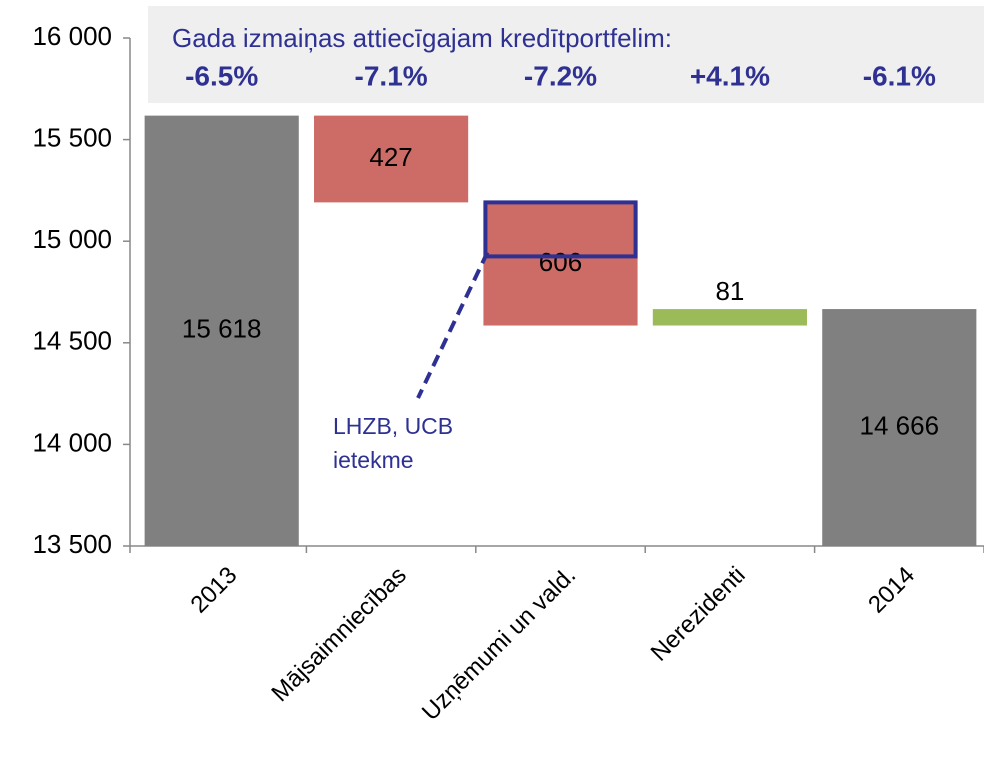 Image resolution: width=984 pixels, height=757 pixels. What do you see at coordinates (453, 325) in the screenshot?
I see `annotation-arrow` at bounding box center [453, 325].